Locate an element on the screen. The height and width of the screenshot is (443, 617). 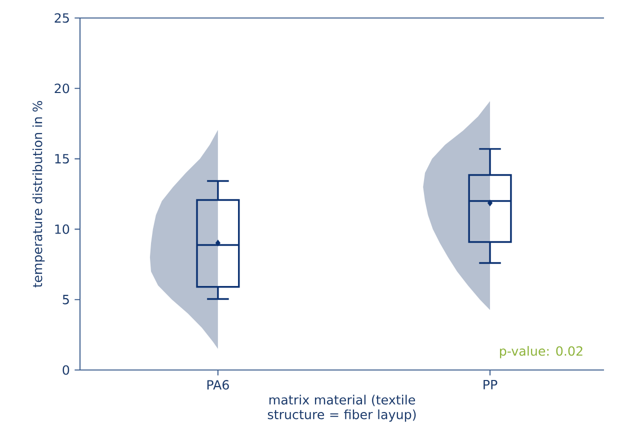
y-tick-label: 10 is located at coordinates (62, 229).